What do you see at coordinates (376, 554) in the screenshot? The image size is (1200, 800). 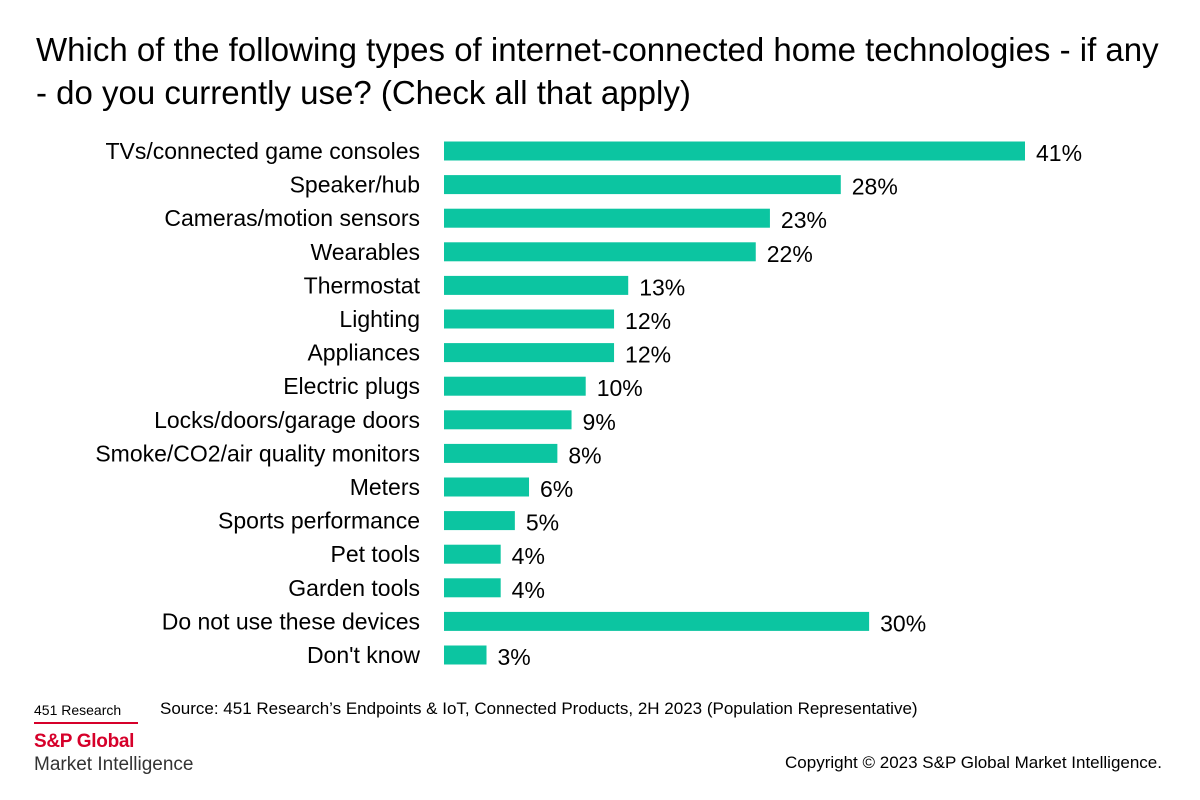 I see `category-label: Pet tools` at bounding box center [376, 554].